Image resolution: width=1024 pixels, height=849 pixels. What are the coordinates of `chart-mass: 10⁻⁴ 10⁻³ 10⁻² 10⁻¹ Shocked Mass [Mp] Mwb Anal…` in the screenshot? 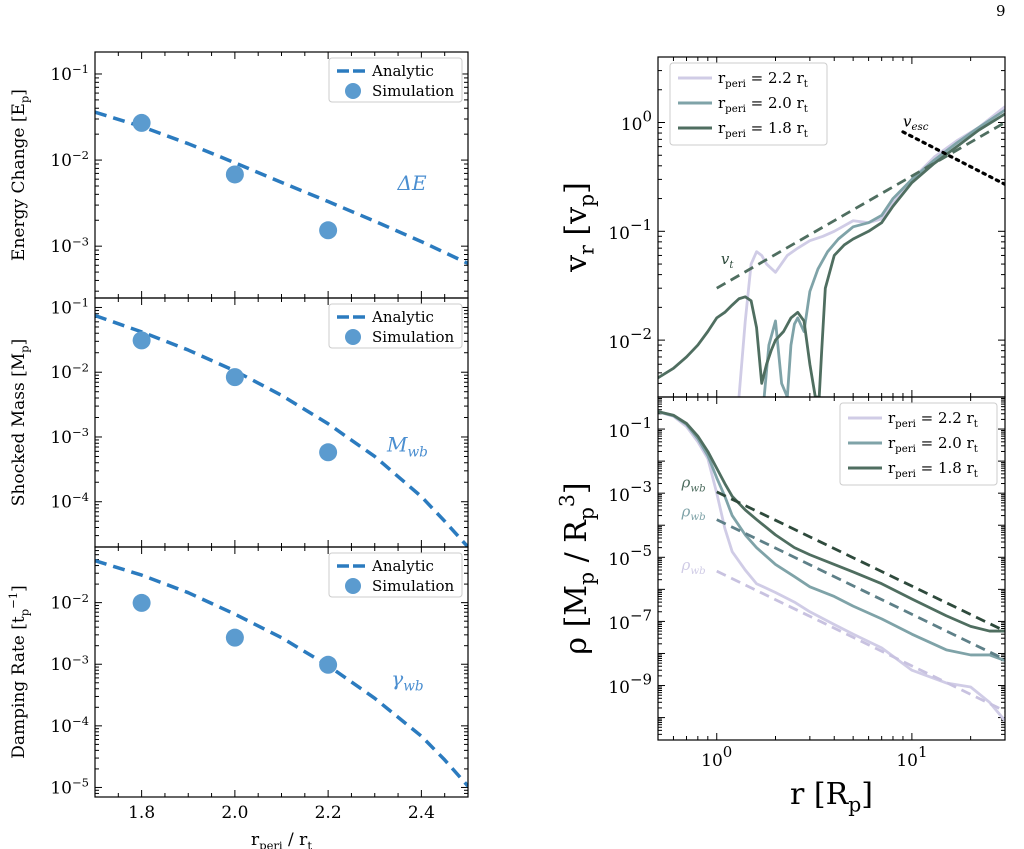 It's located at (239, 422).